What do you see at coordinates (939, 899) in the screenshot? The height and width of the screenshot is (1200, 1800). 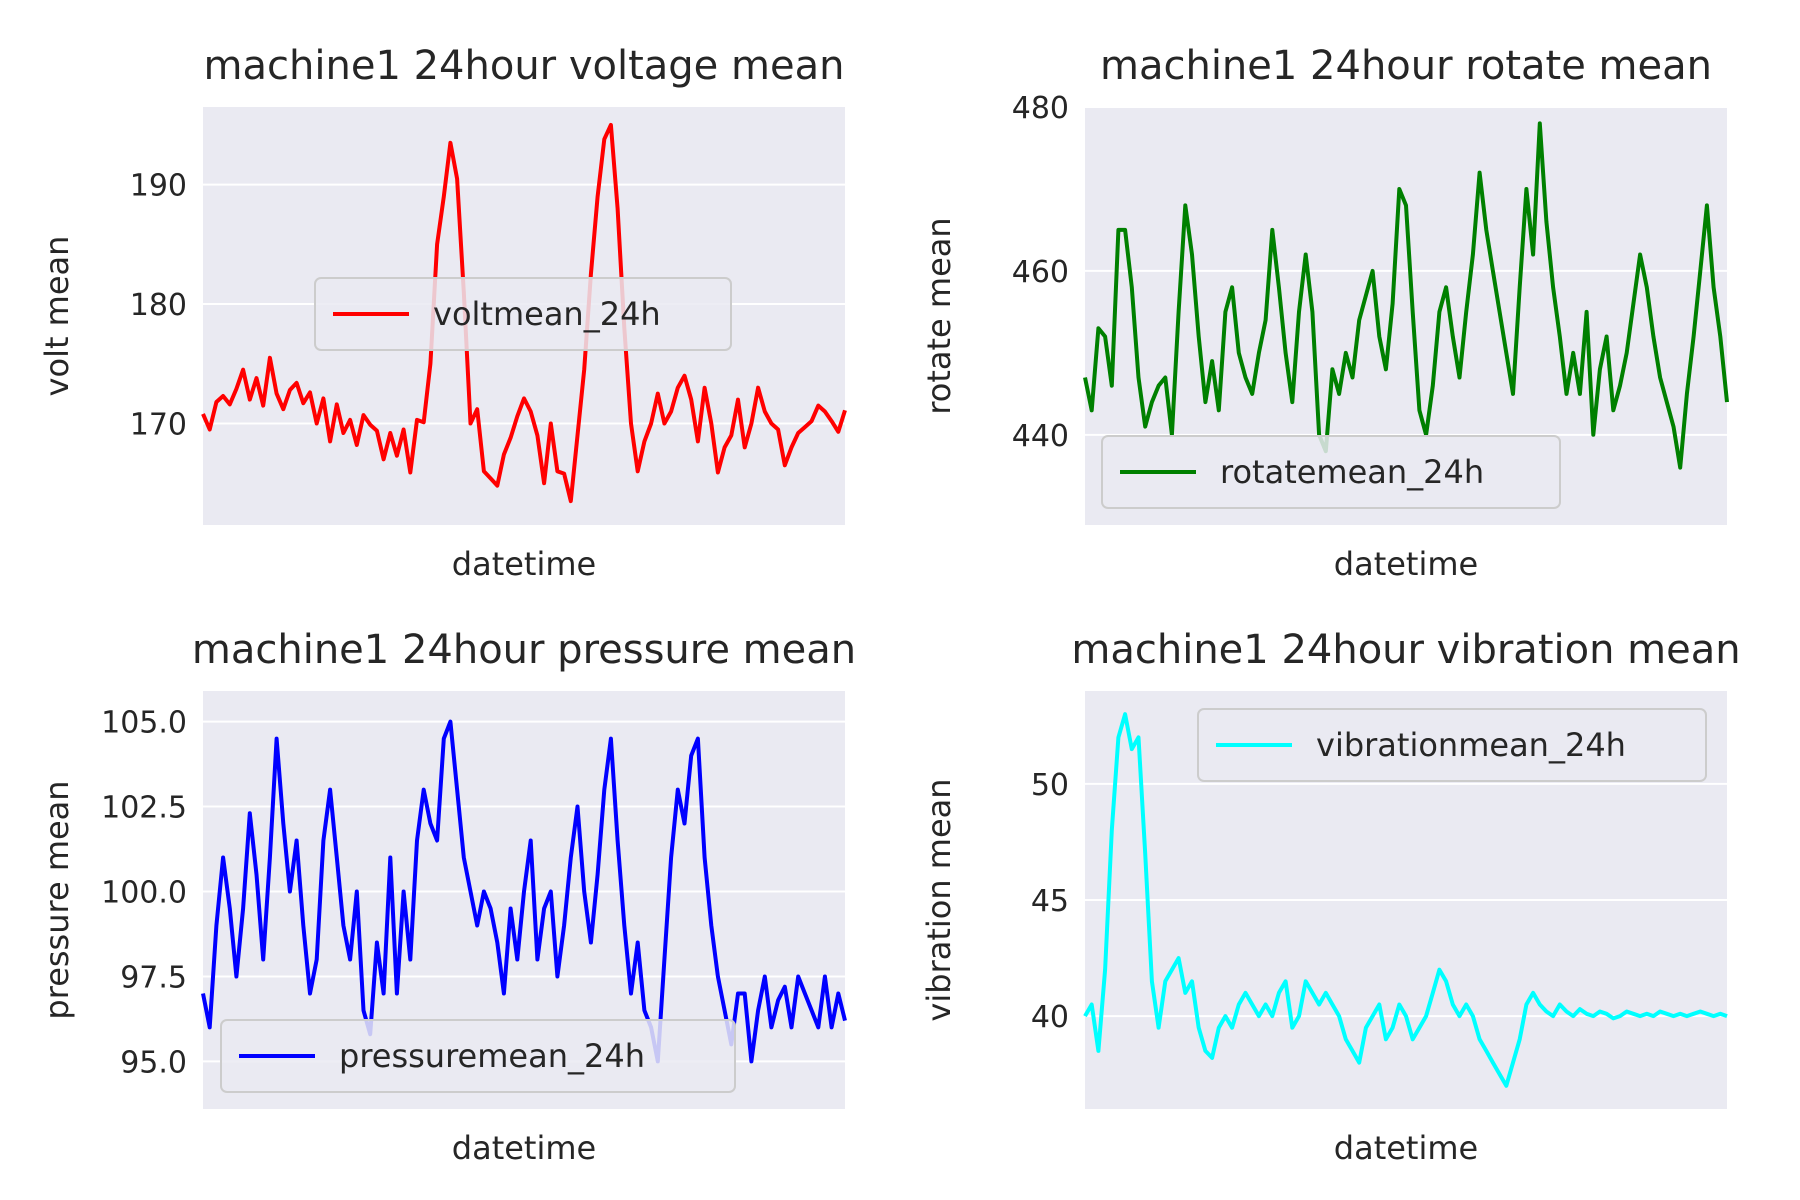 I see `y-axis-label: vibration mean` at bounding box center [939, 899].